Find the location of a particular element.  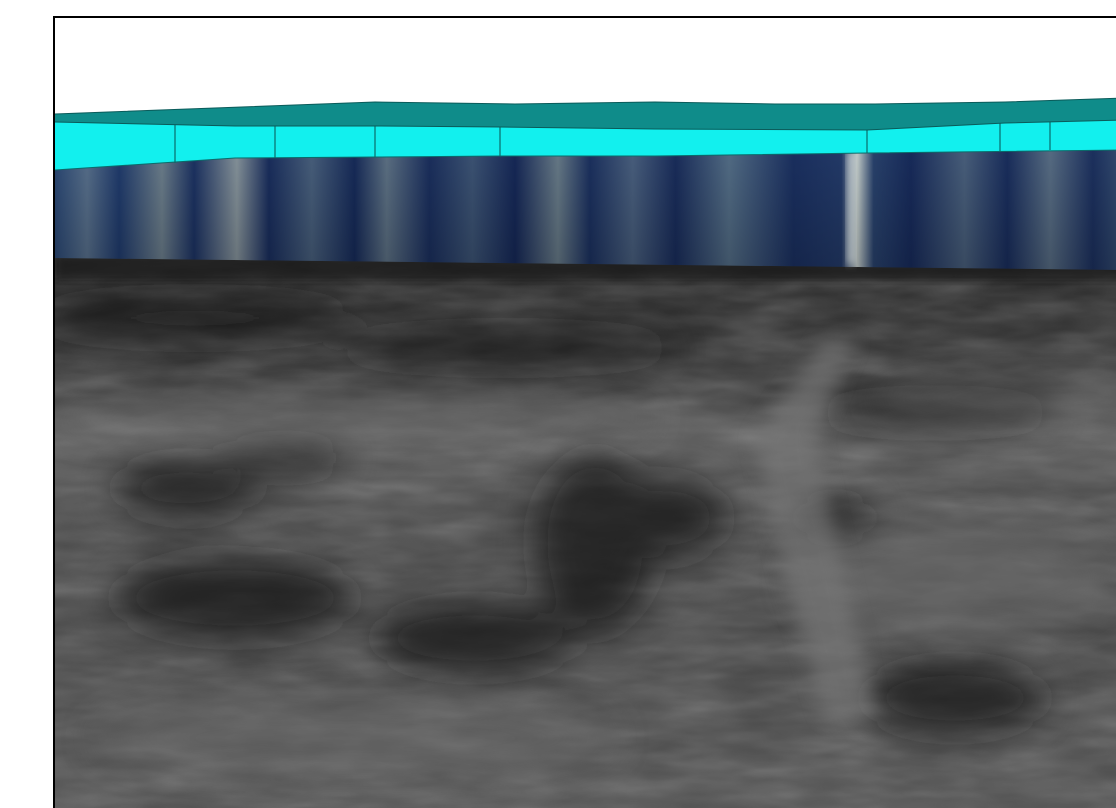

wall-band is located at coordinates (585, 145).